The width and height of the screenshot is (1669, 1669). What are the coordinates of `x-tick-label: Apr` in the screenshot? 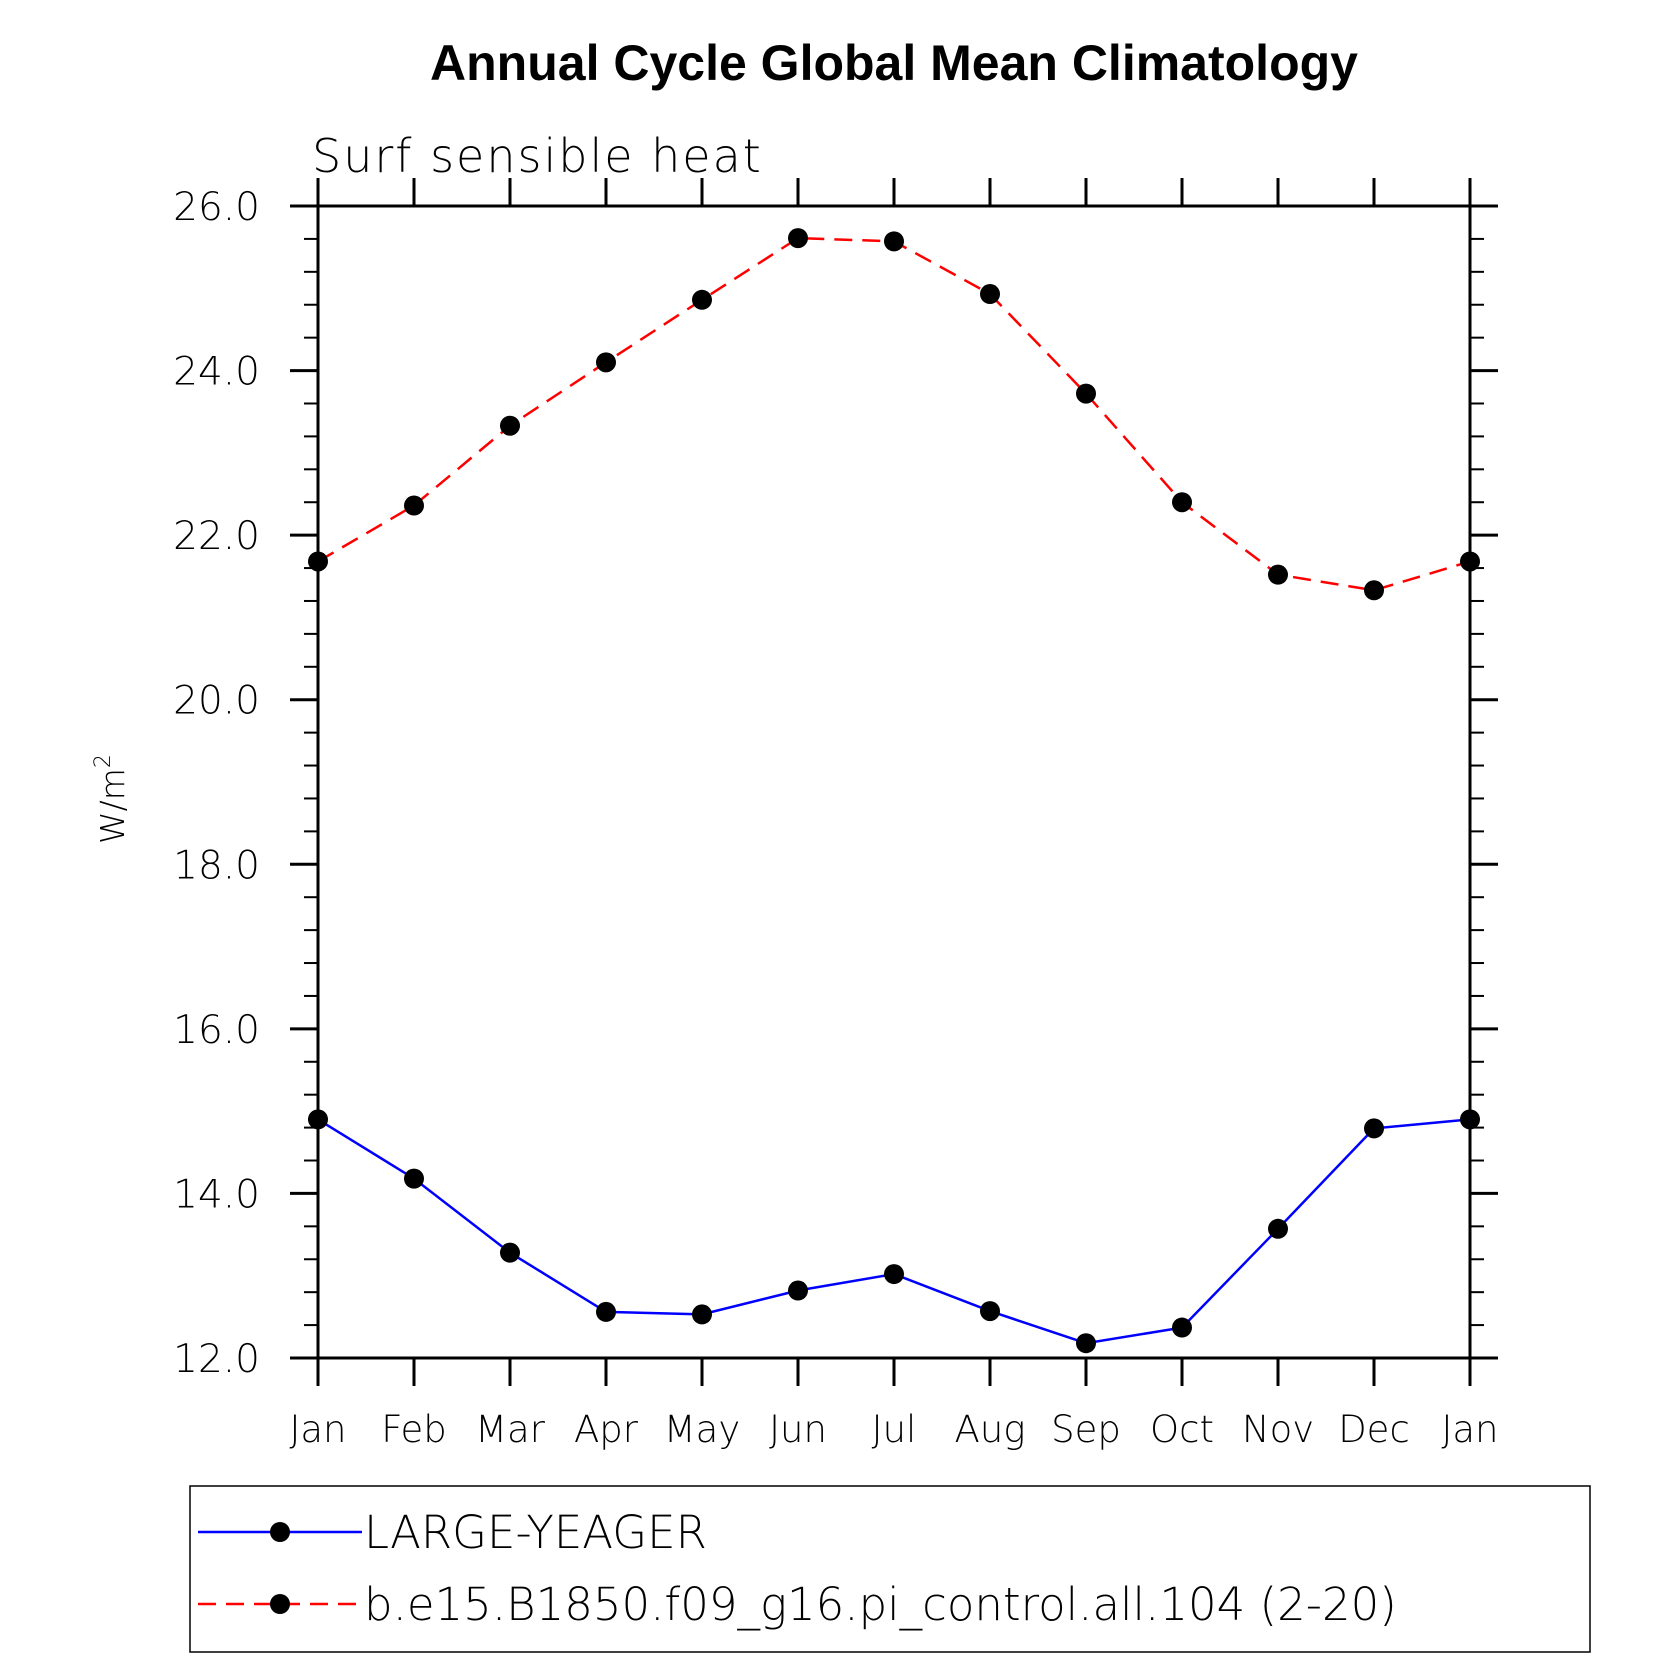 It's located at (606, 1429).